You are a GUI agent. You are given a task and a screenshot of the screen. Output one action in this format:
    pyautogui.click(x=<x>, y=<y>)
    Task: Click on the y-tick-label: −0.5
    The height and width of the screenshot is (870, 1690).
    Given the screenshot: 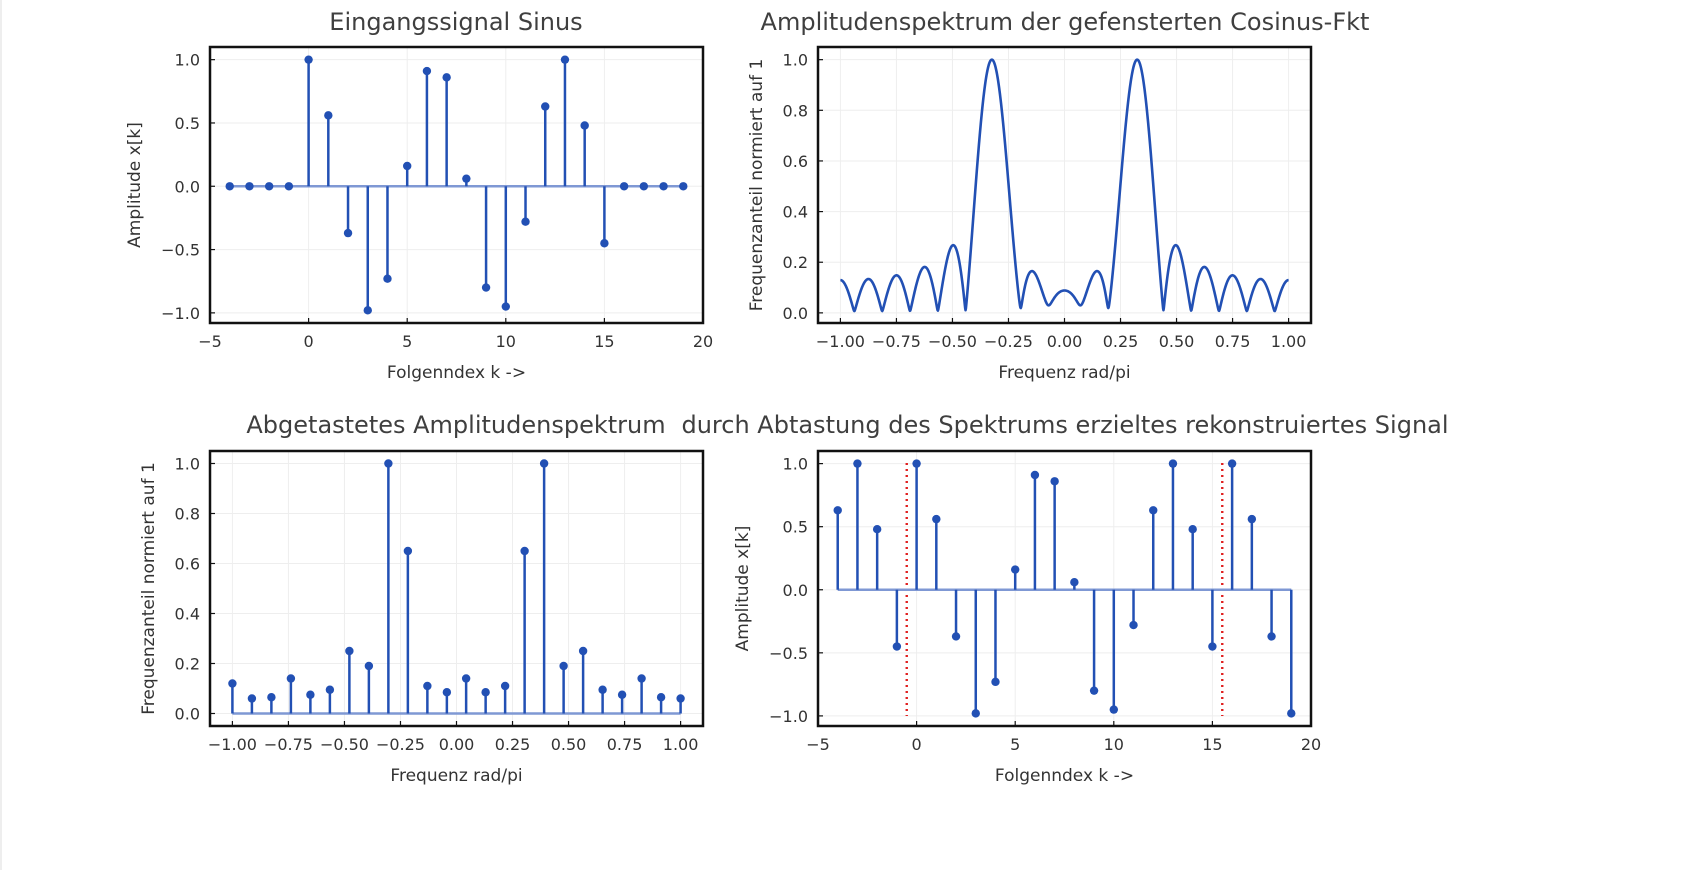 What is the action you would take?
    pyautogui.click(x=180, y=250)
    